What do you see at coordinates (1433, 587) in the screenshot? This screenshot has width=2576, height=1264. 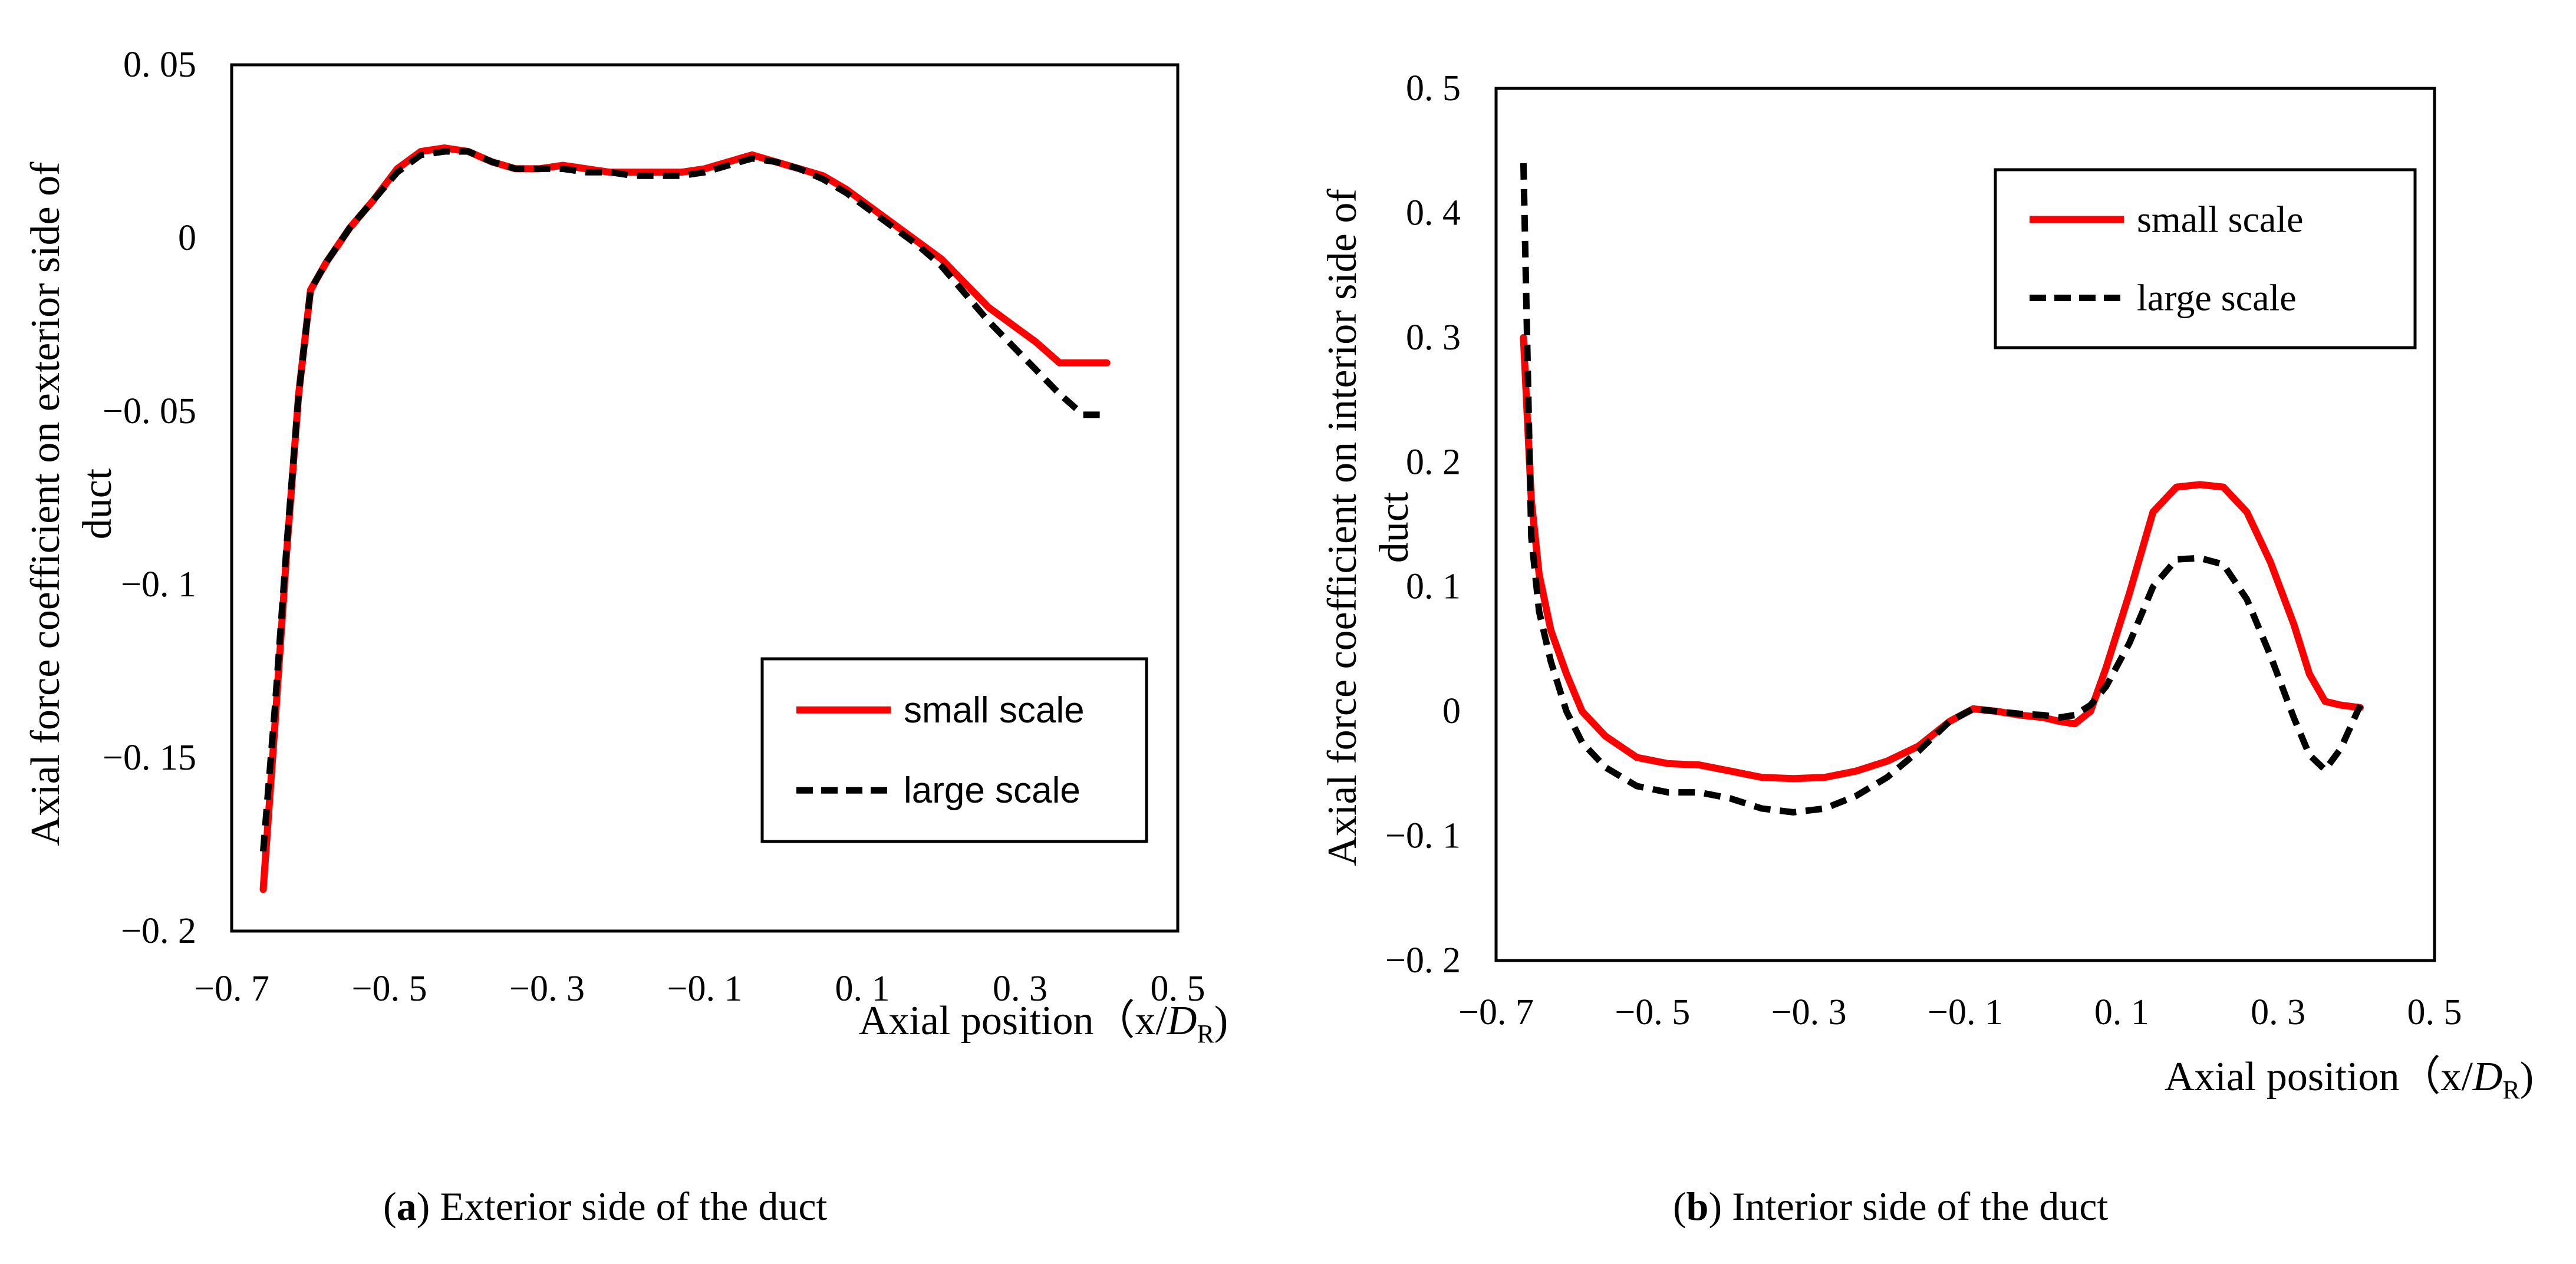 I see `y-tick-label: 0. 1` at bounding box center [1433, 587].